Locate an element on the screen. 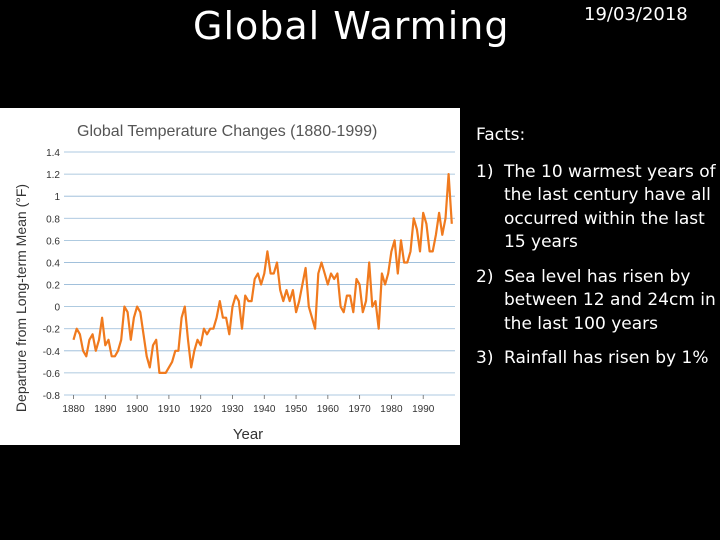  x-tick-label: 1970 is located at coordinates (360, 409).